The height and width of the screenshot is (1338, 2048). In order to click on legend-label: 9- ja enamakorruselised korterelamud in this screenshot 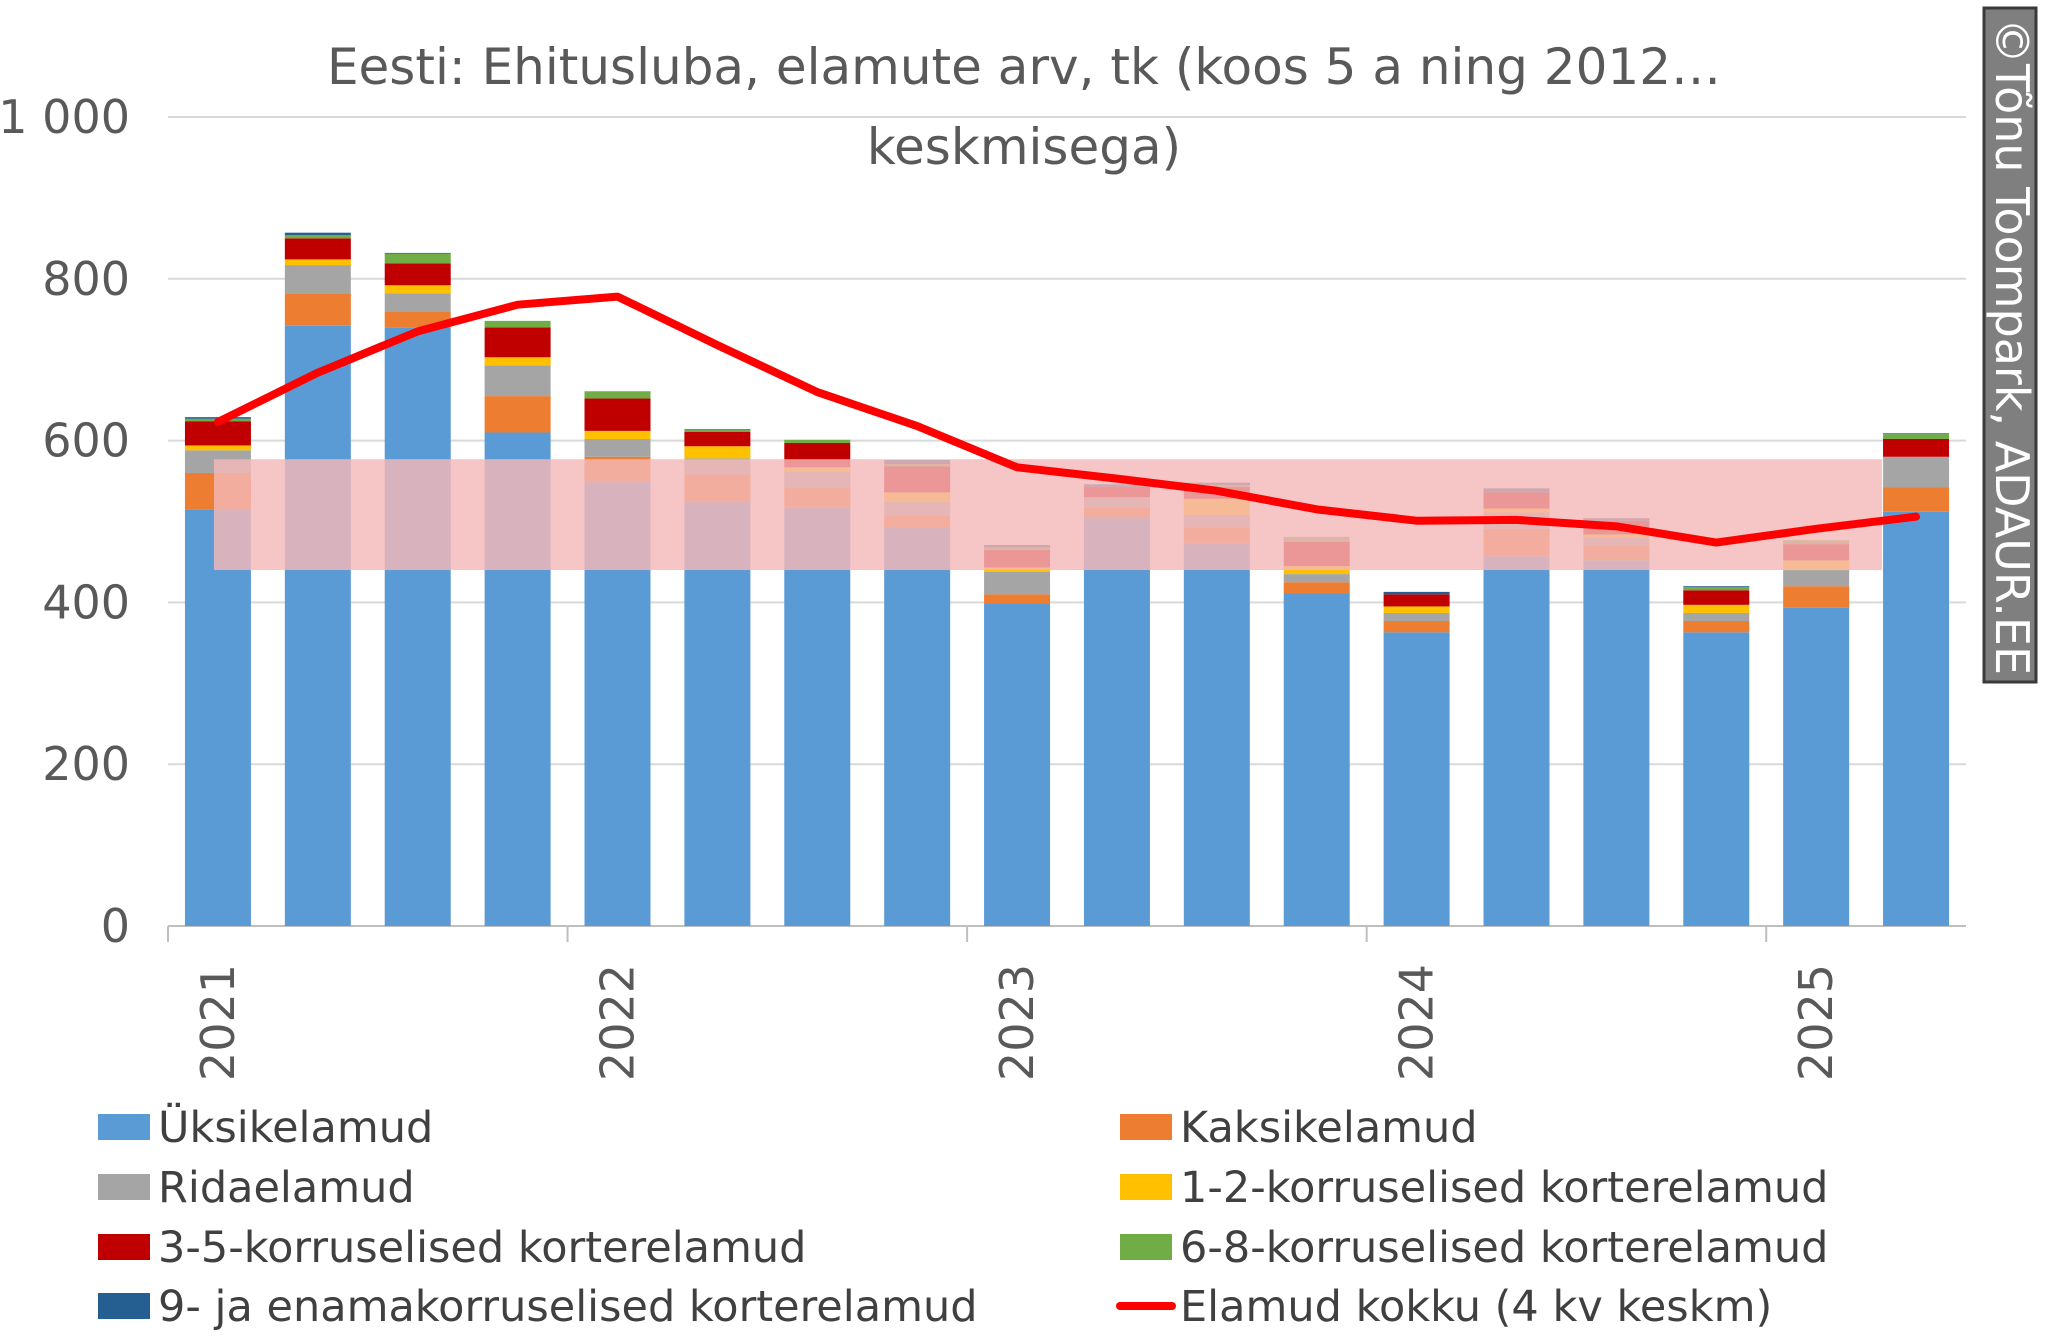, I will do `click(568, 1307)`.